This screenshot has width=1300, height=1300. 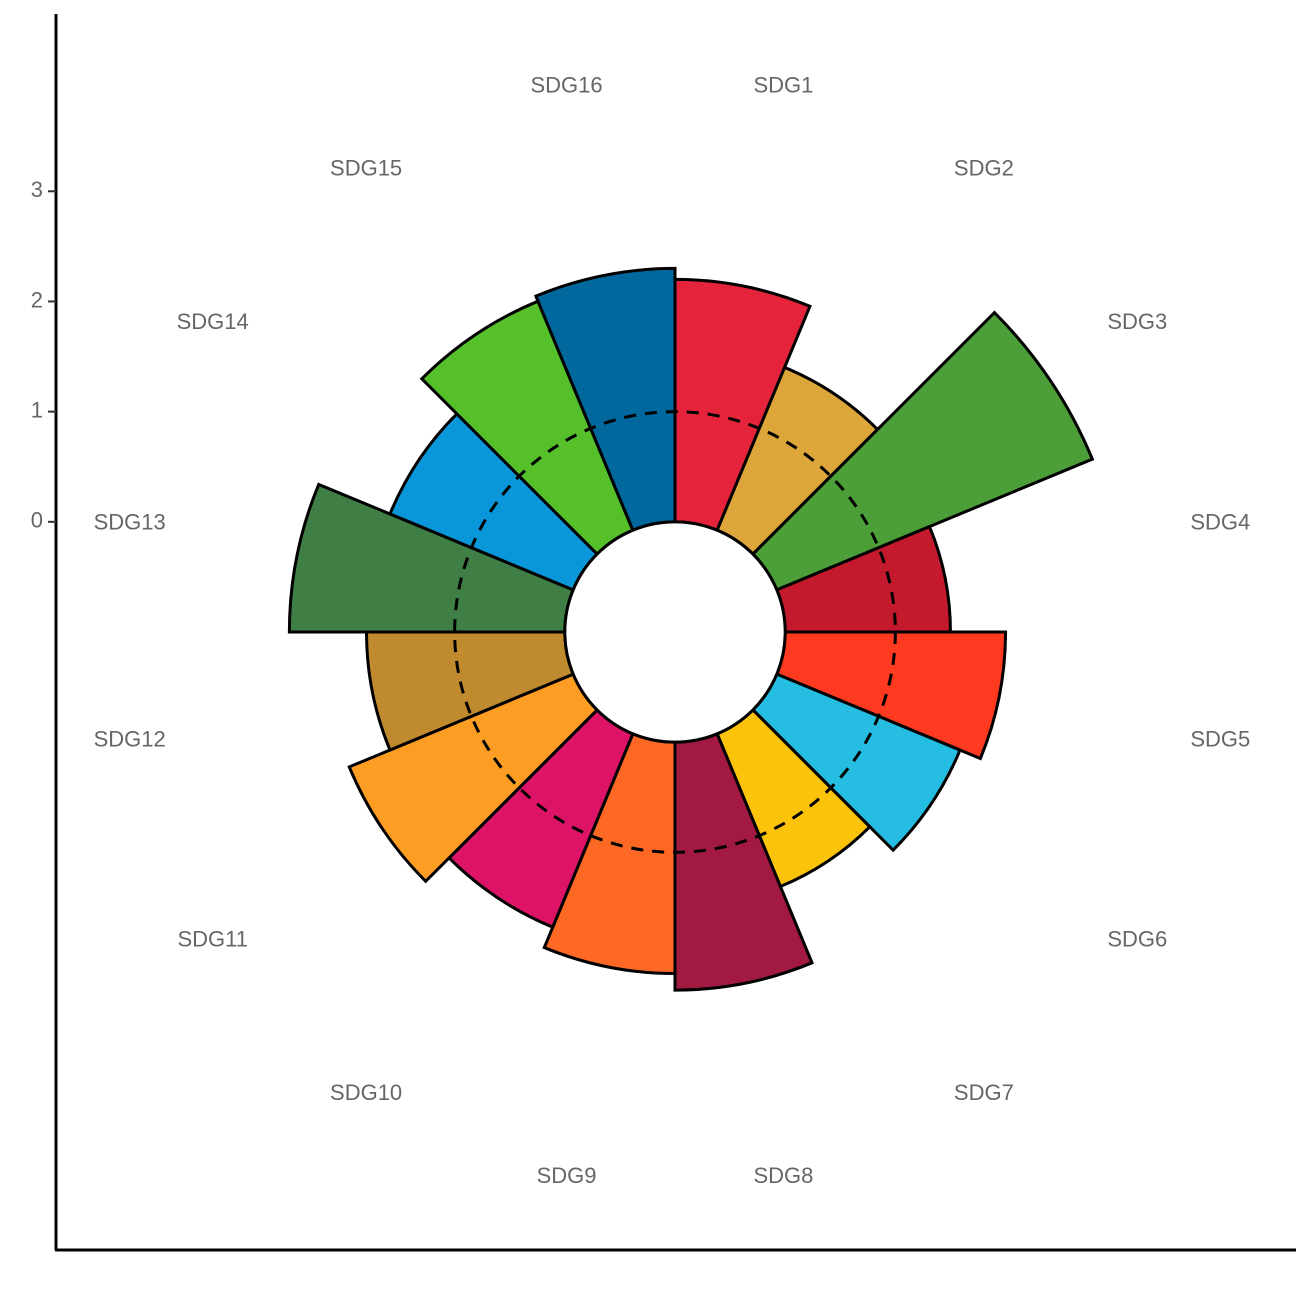 What do you see at coordinates (130, 521) in the screenshot?
I see `category-label: SDG13` at bounding box center [130, 521].